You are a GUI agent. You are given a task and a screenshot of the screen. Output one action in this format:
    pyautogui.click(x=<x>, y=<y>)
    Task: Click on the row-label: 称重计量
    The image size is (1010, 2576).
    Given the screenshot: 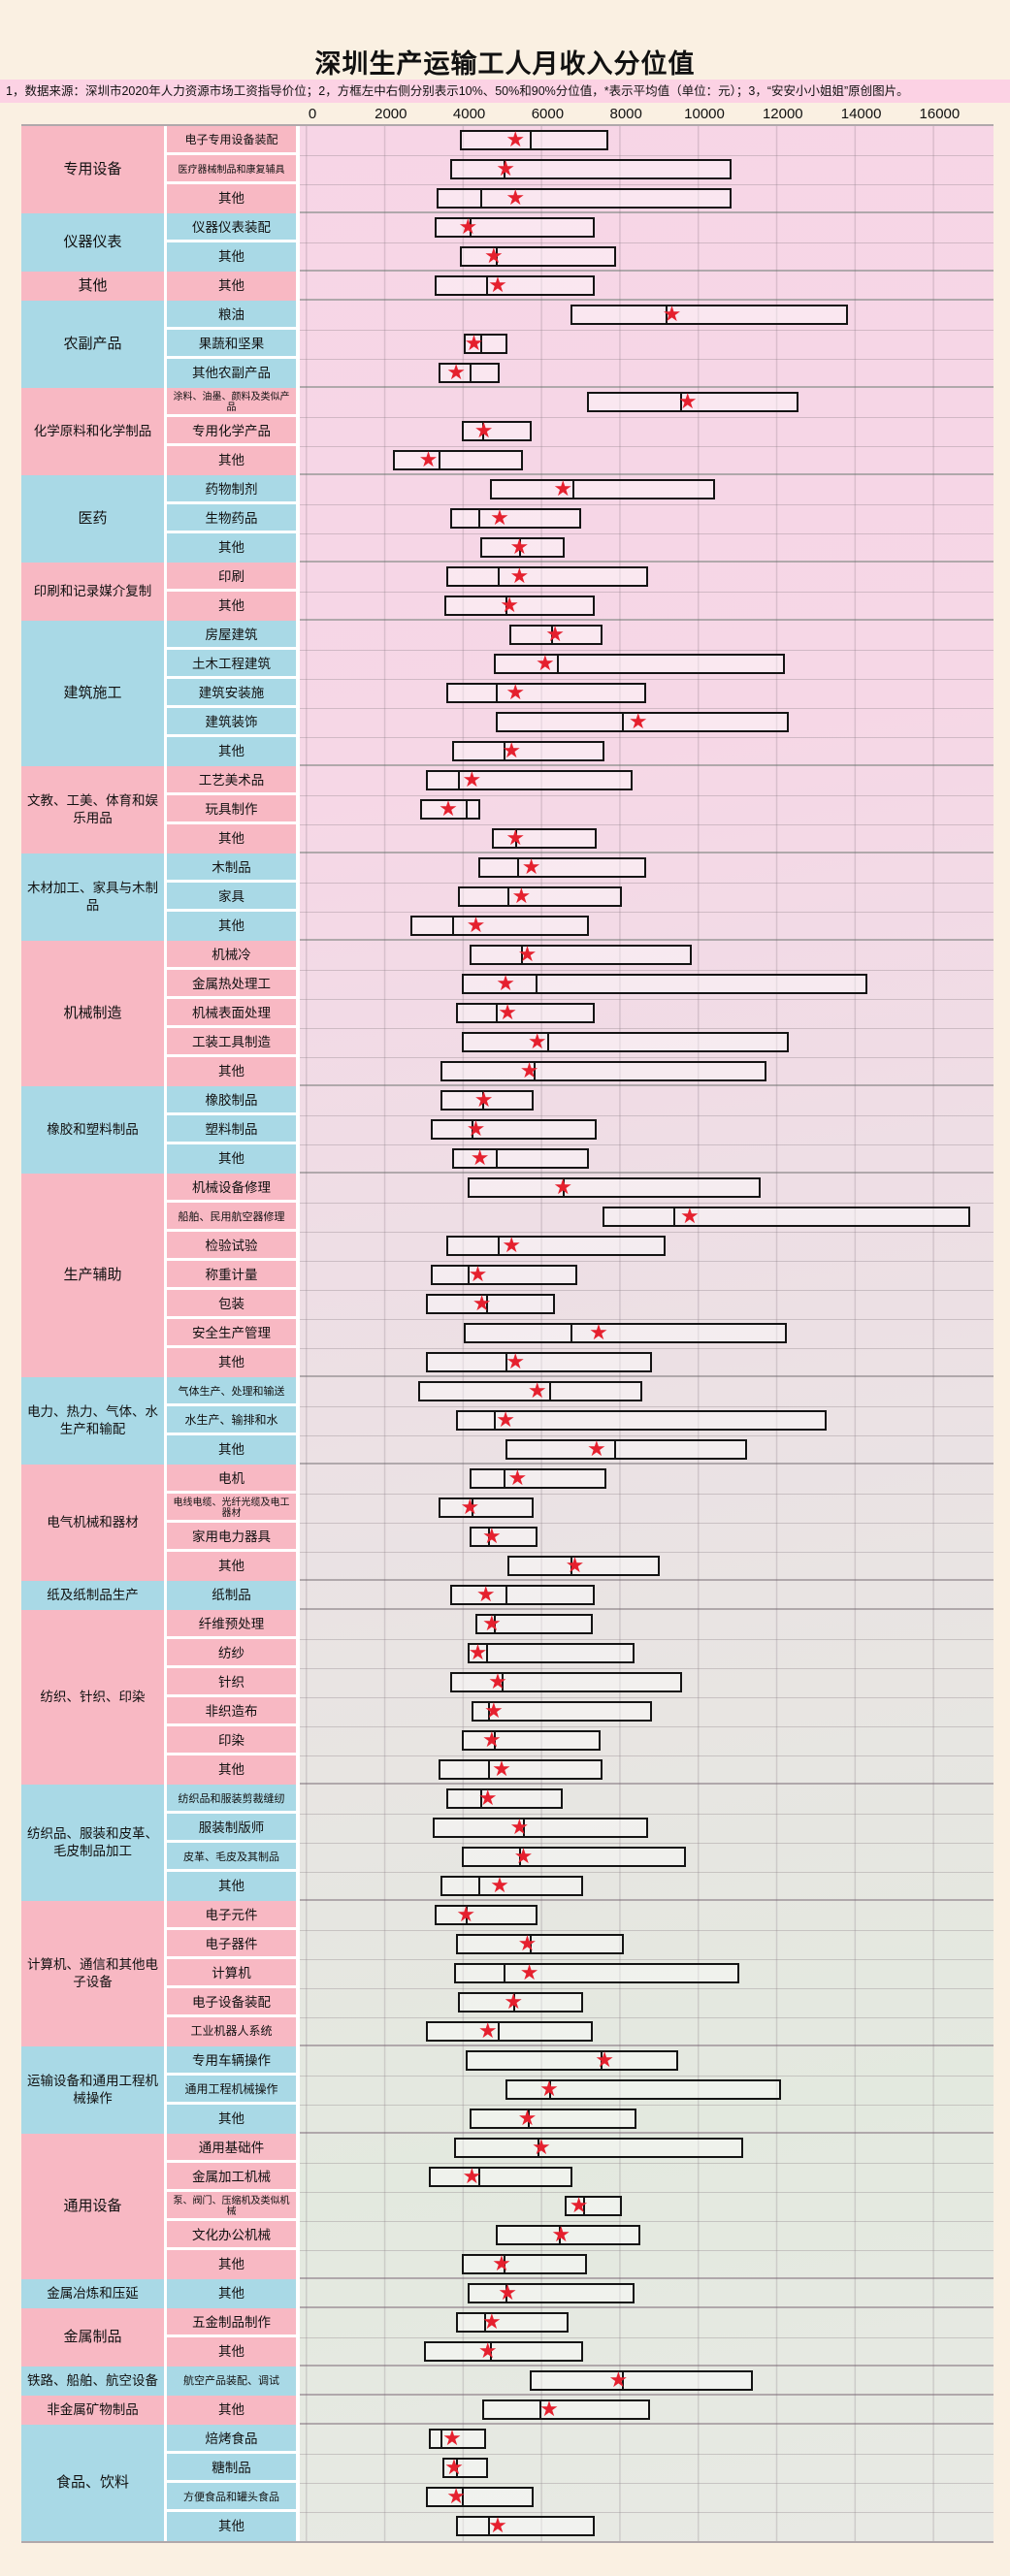 What is the action you would take?
    pyautogui.click(x=233, y=1275)
    